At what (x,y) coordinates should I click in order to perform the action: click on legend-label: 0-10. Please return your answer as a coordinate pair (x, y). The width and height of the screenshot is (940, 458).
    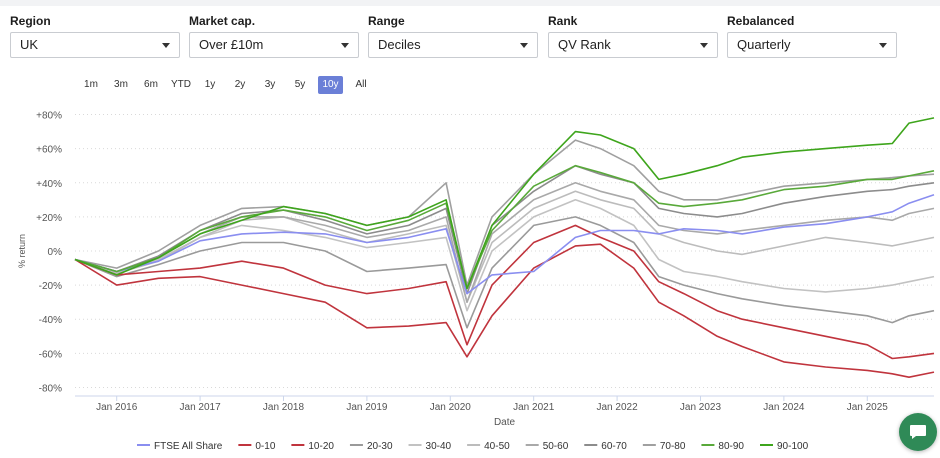
    Looking at the image, I should click on (265, 446).